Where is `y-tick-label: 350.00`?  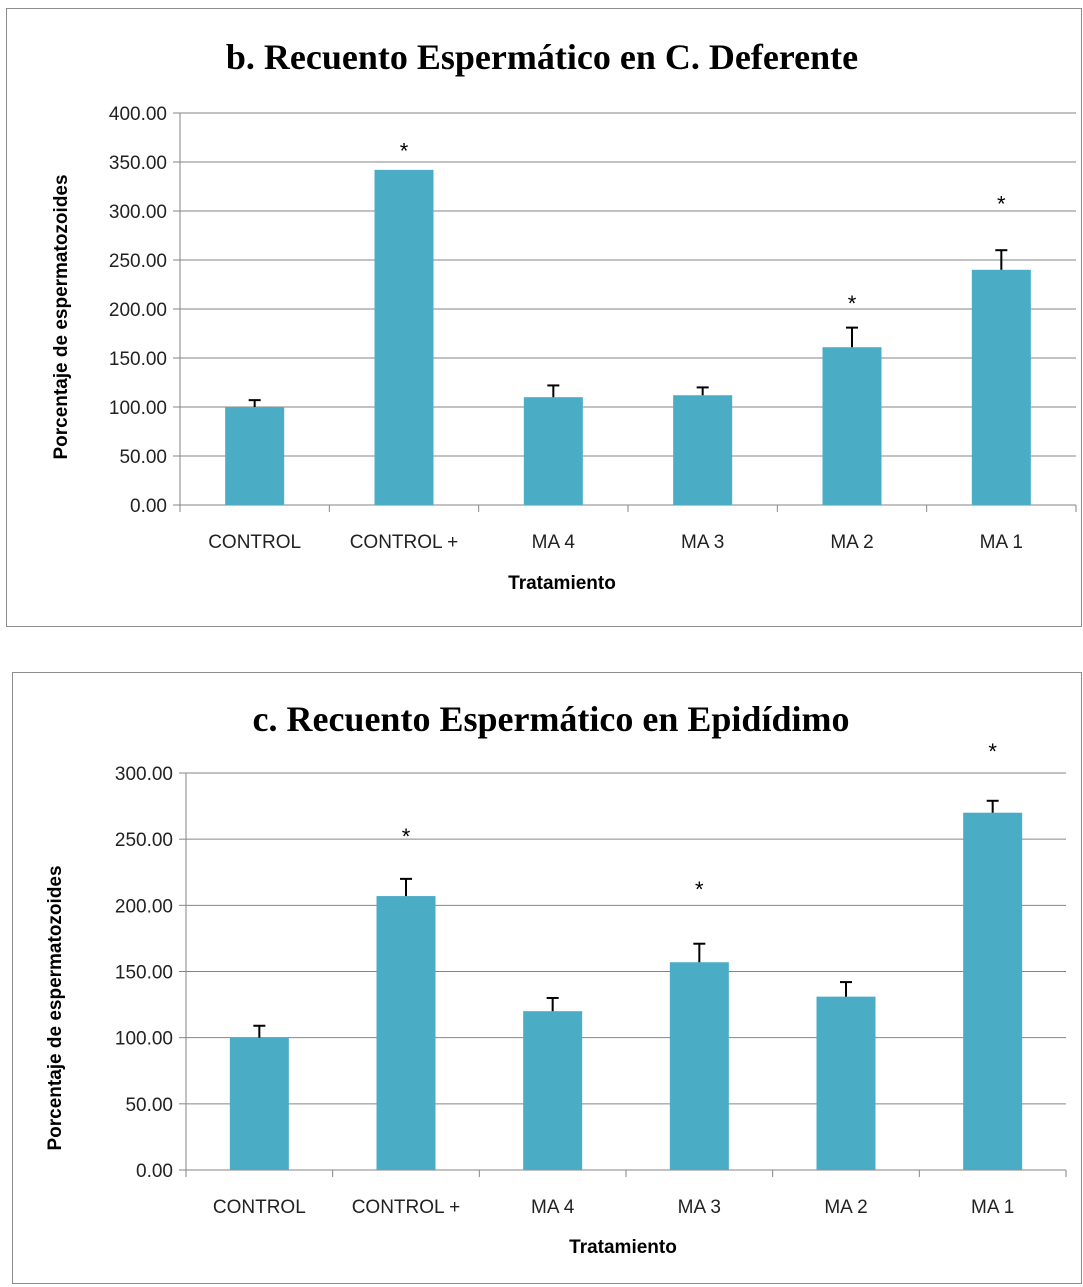
y-tick-label: 350.00 is located at coordinates (138, 163).